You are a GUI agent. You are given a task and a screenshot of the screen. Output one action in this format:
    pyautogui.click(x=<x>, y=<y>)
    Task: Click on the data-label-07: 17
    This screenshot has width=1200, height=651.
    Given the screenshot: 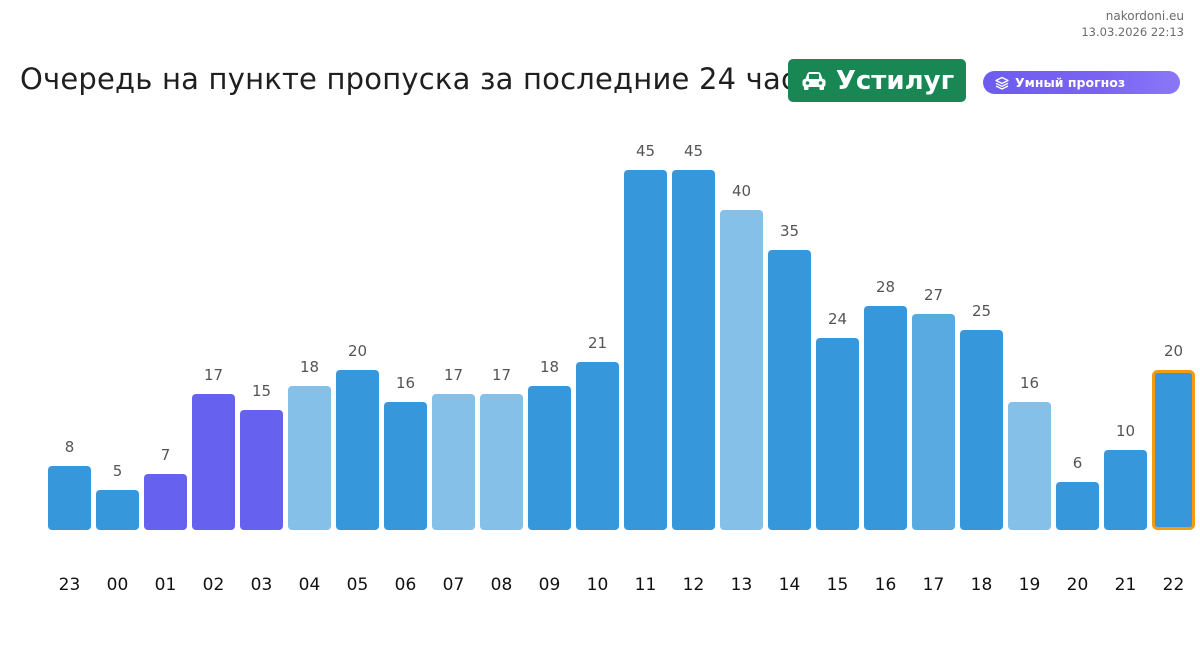 What is the action you would take?
    pyautogui.click(x=453, y=375)
    